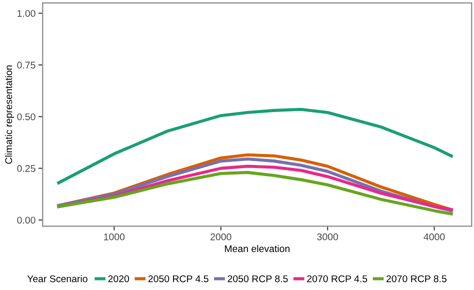 This screenshot has height=290, width=474. What do you see at coordinates (337, 278) in the screenshot?
I see `legend-label: 2070 RCP 4.5` at bounding box center [337, 278].